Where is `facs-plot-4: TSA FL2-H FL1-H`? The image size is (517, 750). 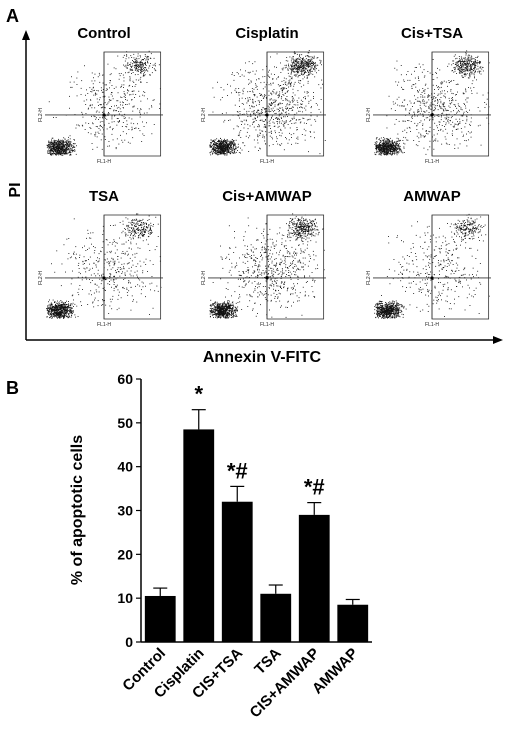
facs-plot-4: TSA FL2-H FL1-H is located at coordinates (100, 258).